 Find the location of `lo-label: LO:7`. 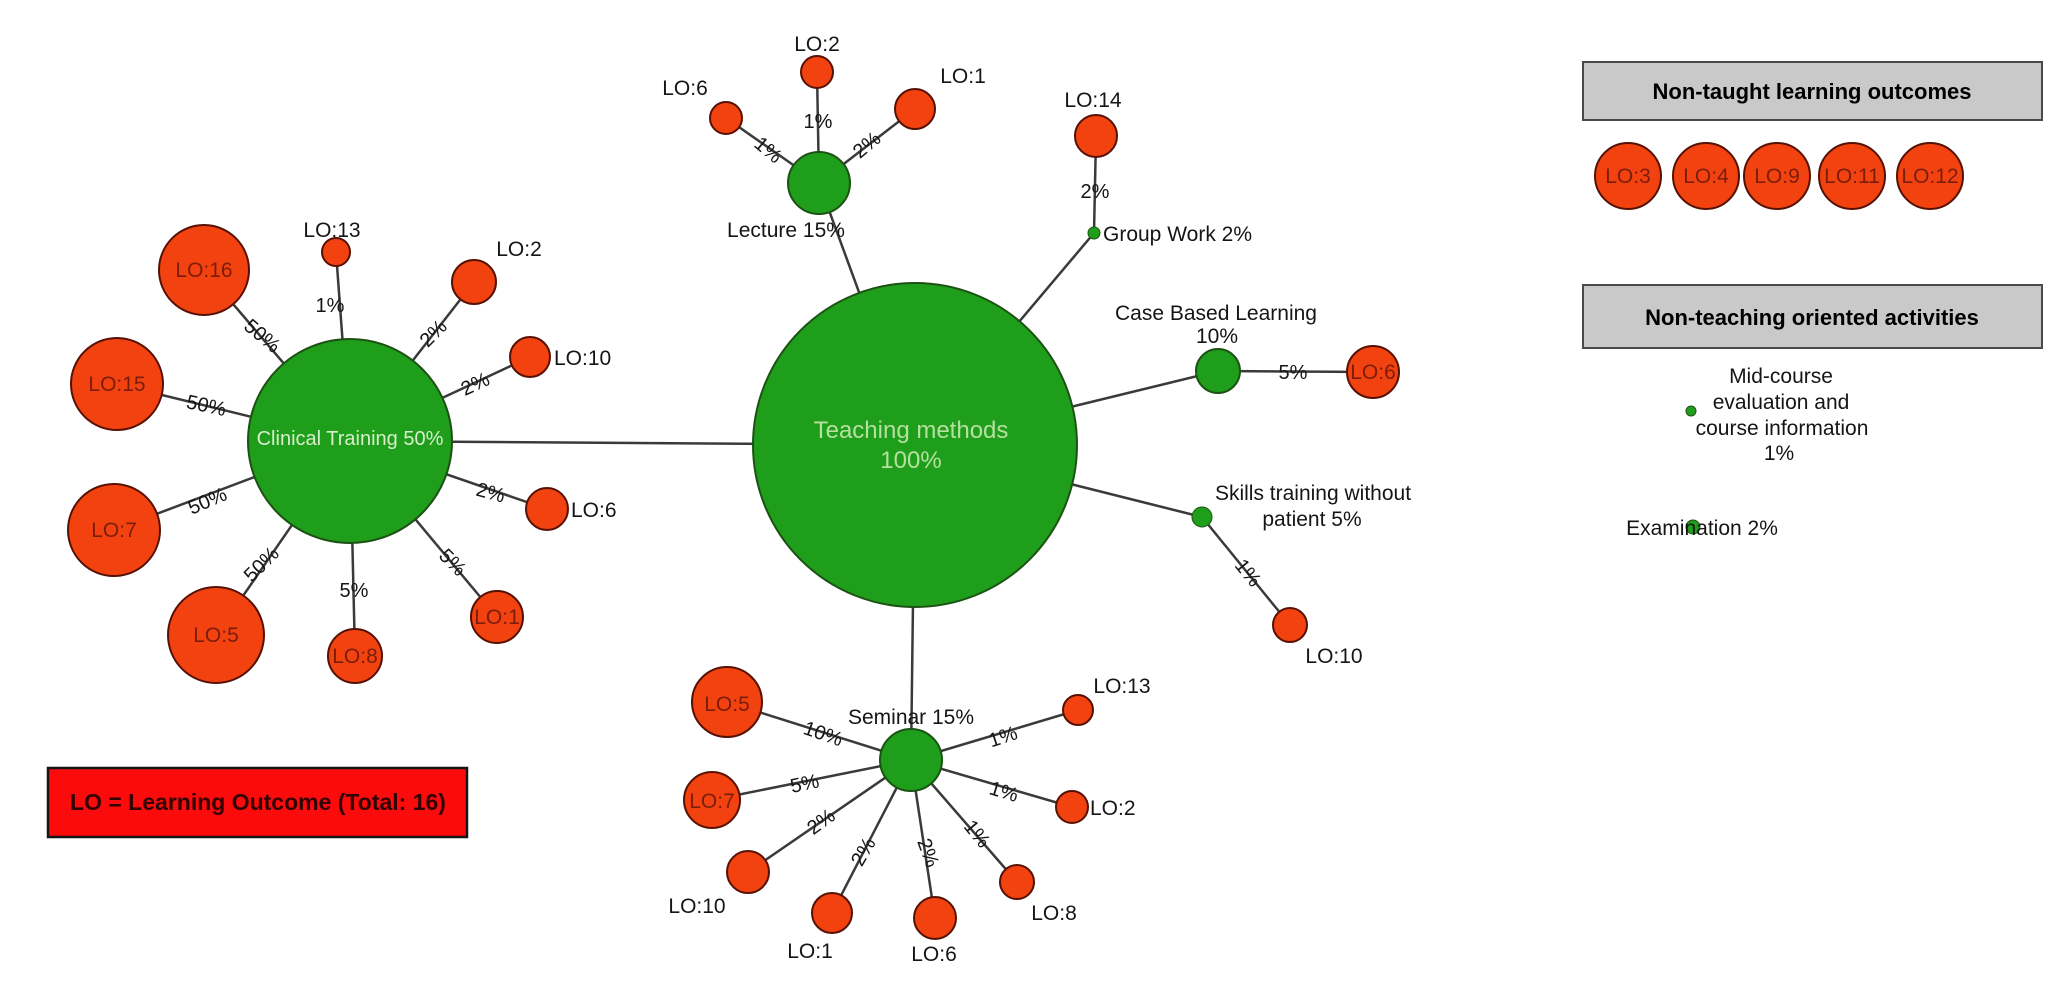

lo-label: LO:7 is located at coordinates (114, 530).